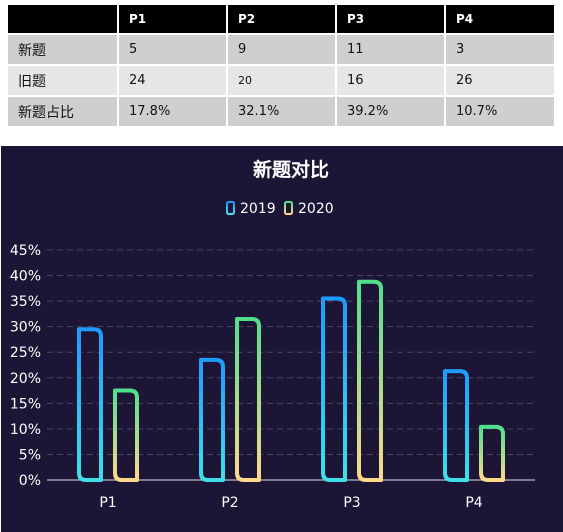 The width and height of the screenshot is (563, 532). I want to click on y-tick-label: 10%, so click(25, 430).